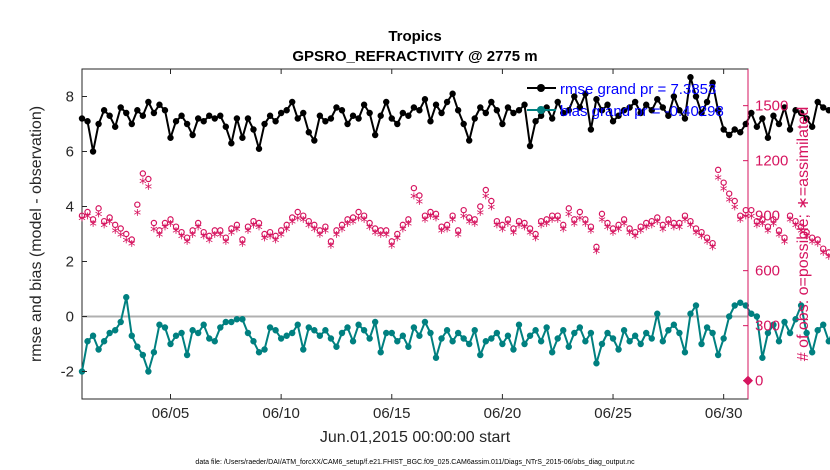 This screenshot has width=830, height=470. Describe the element at coordinates (771, 106) in the screenshot. I see `y-right-tick-label: 1500` at that location.